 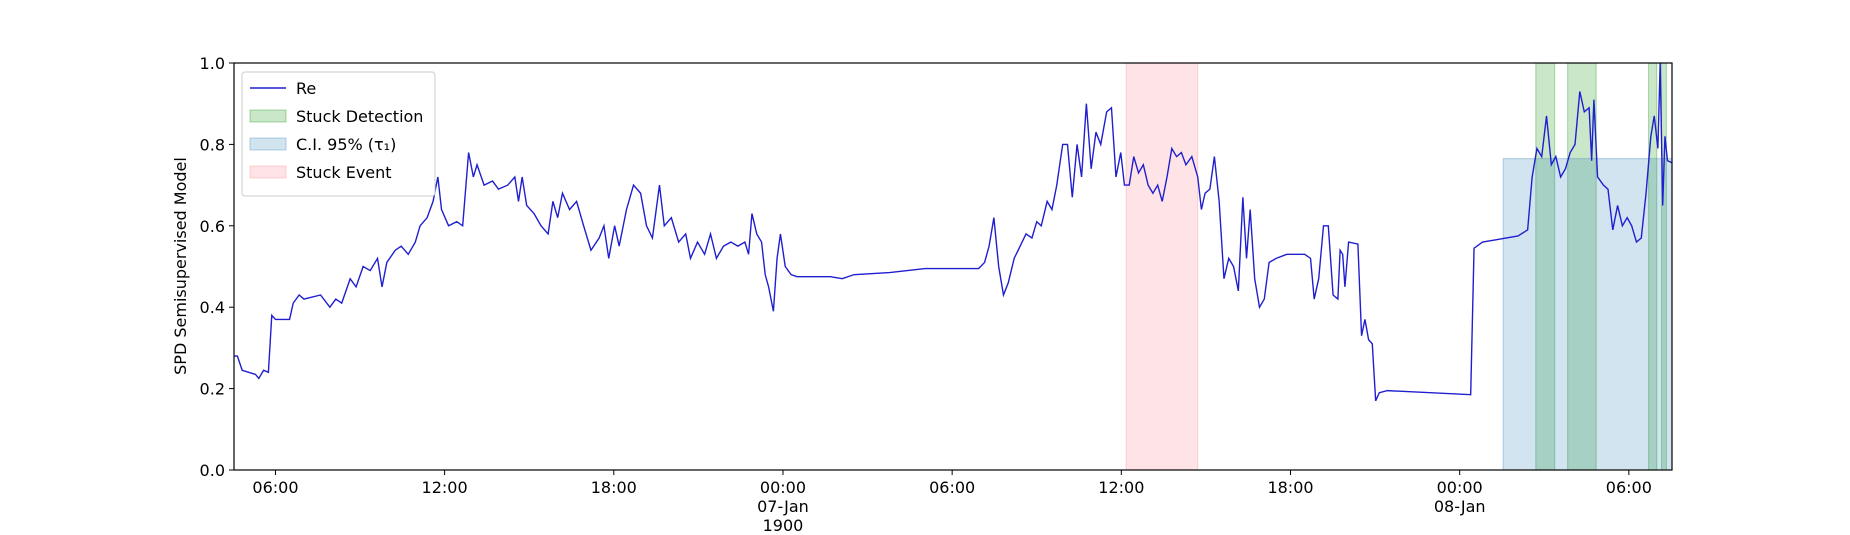 I want to click on y-tick-label: 1.0, so click(x=212, y=63).